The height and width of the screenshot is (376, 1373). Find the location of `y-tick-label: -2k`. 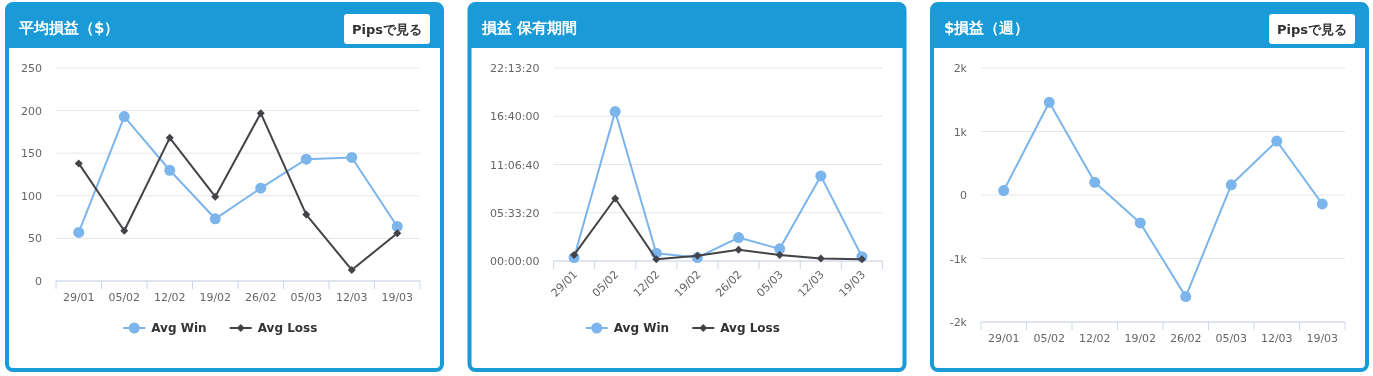

y-tick-label: -2k is located at coordinates (958, 322).